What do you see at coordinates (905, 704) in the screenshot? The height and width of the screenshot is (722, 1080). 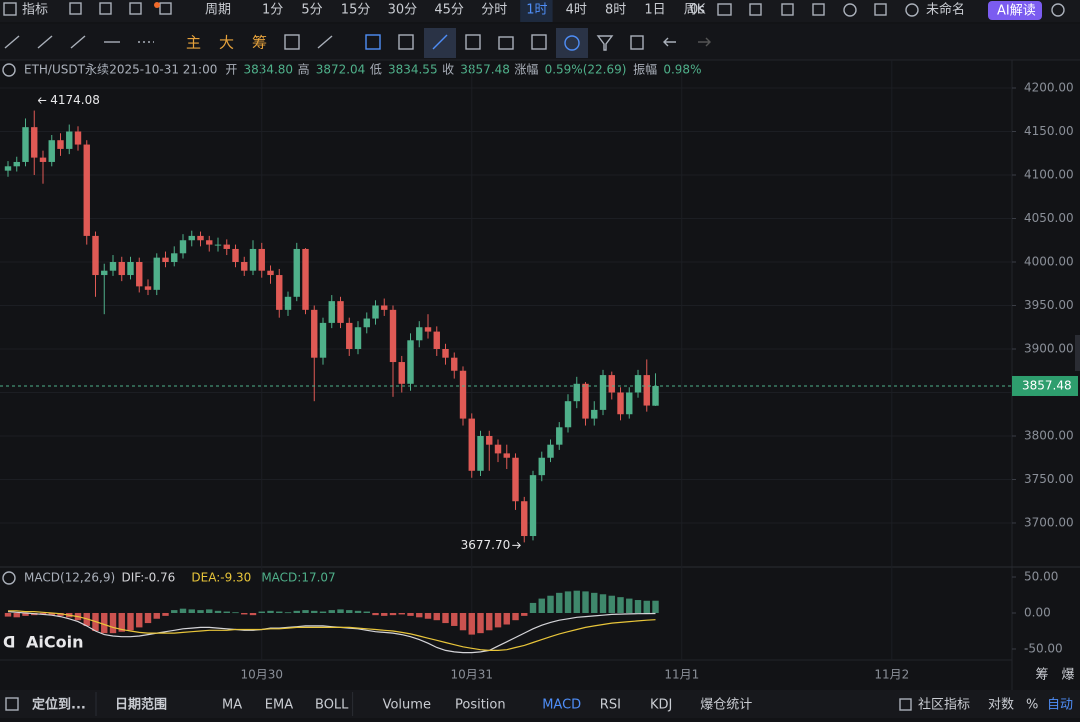 I see `edit-icon` at bounding box center [905, 704].